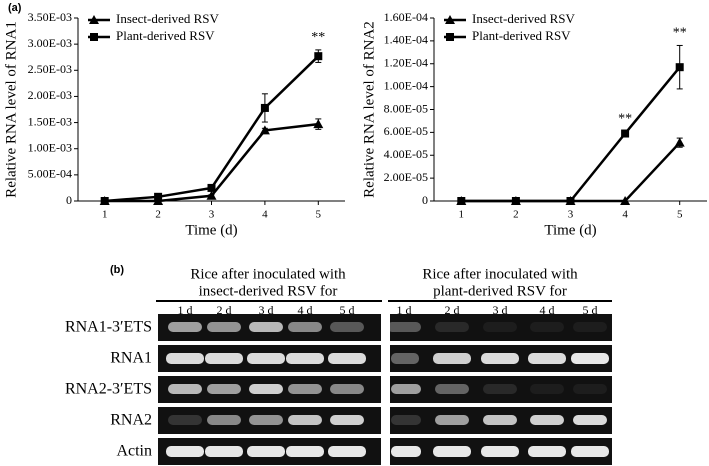 This screenshot has height=466, width=709. What do you see at coordinates (680, 215) in the screenshot?
I see `x-tick-label: 5` at bounding box center [680, 215].